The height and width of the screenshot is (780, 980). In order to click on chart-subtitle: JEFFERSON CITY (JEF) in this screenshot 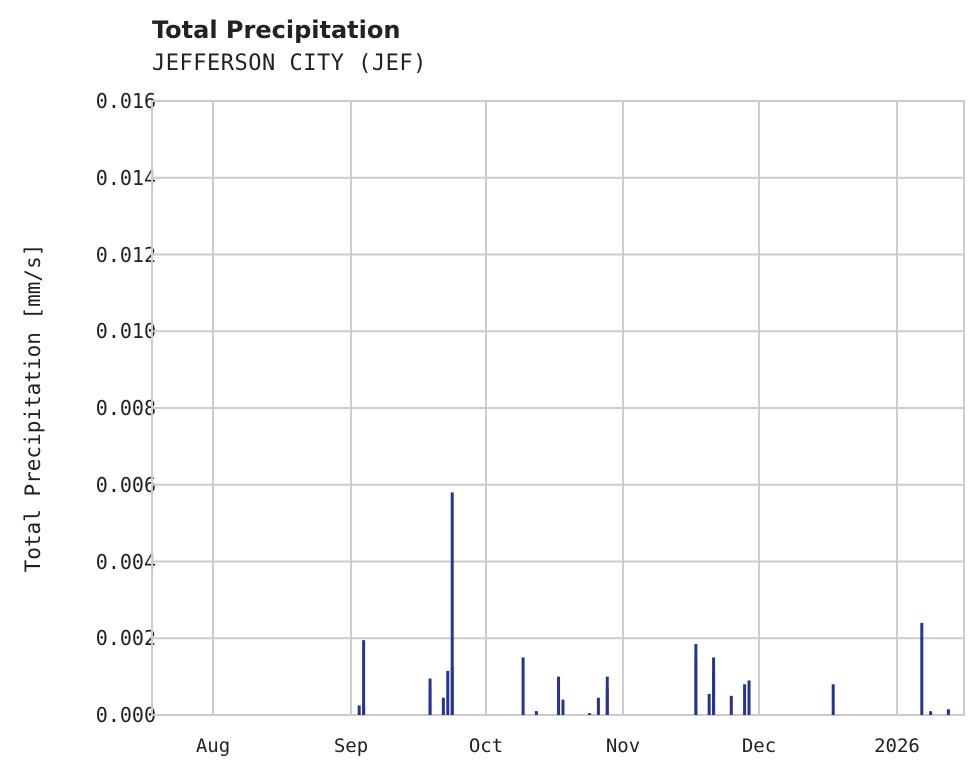, I will do `click(289, 63)`.